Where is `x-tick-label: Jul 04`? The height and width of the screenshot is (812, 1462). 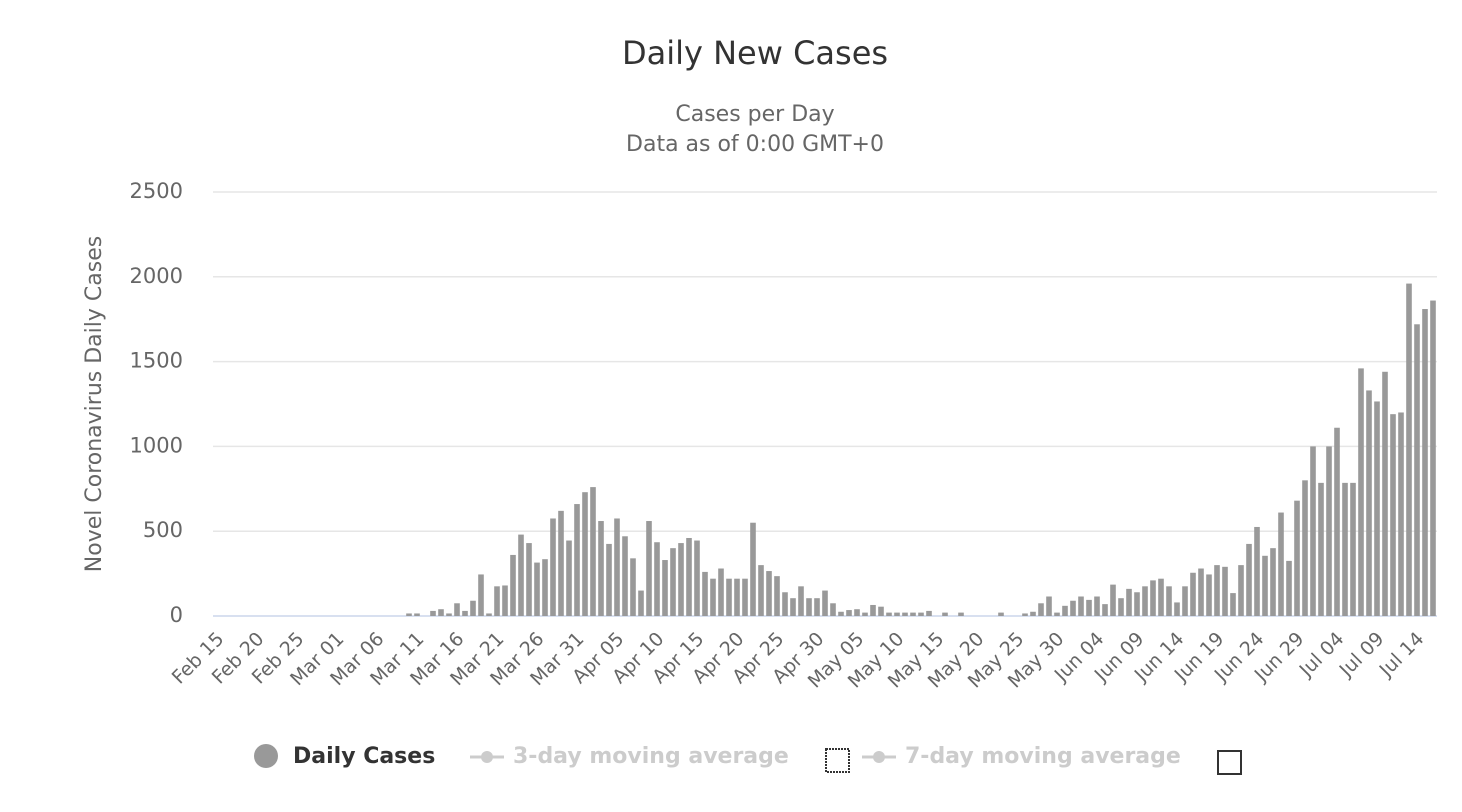
x-tick-label: Jul 04 is located at coordinates (1322, 655).